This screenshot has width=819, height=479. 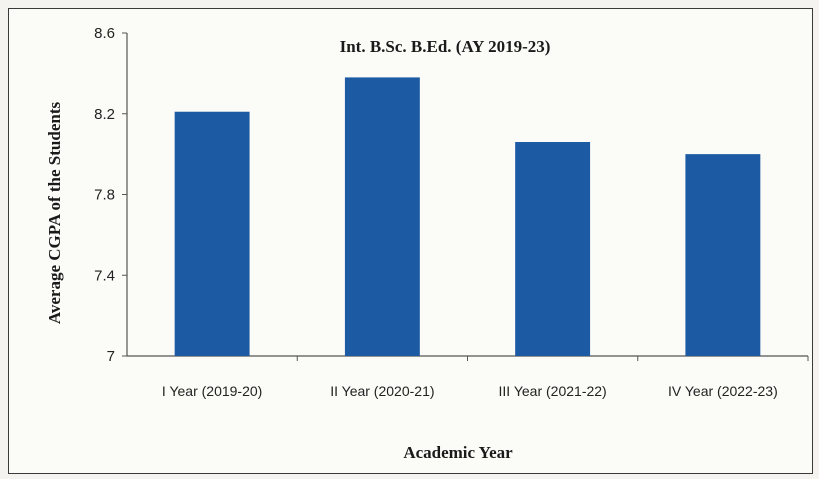 I want to click on x-tick-label: I Year (2019-20), so click(x=212, y=391).